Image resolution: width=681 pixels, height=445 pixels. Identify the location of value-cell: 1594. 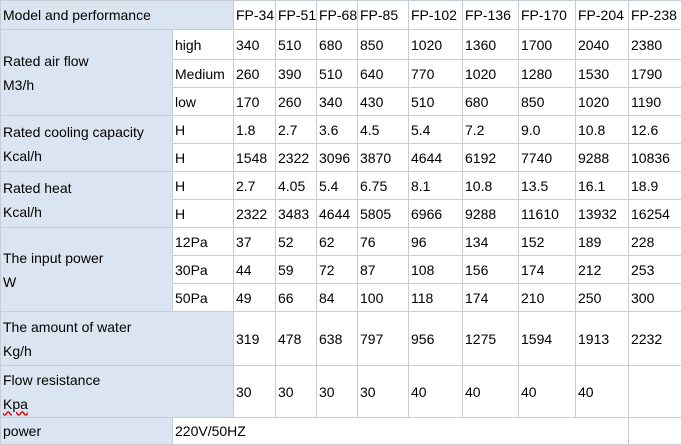
(547, 339).